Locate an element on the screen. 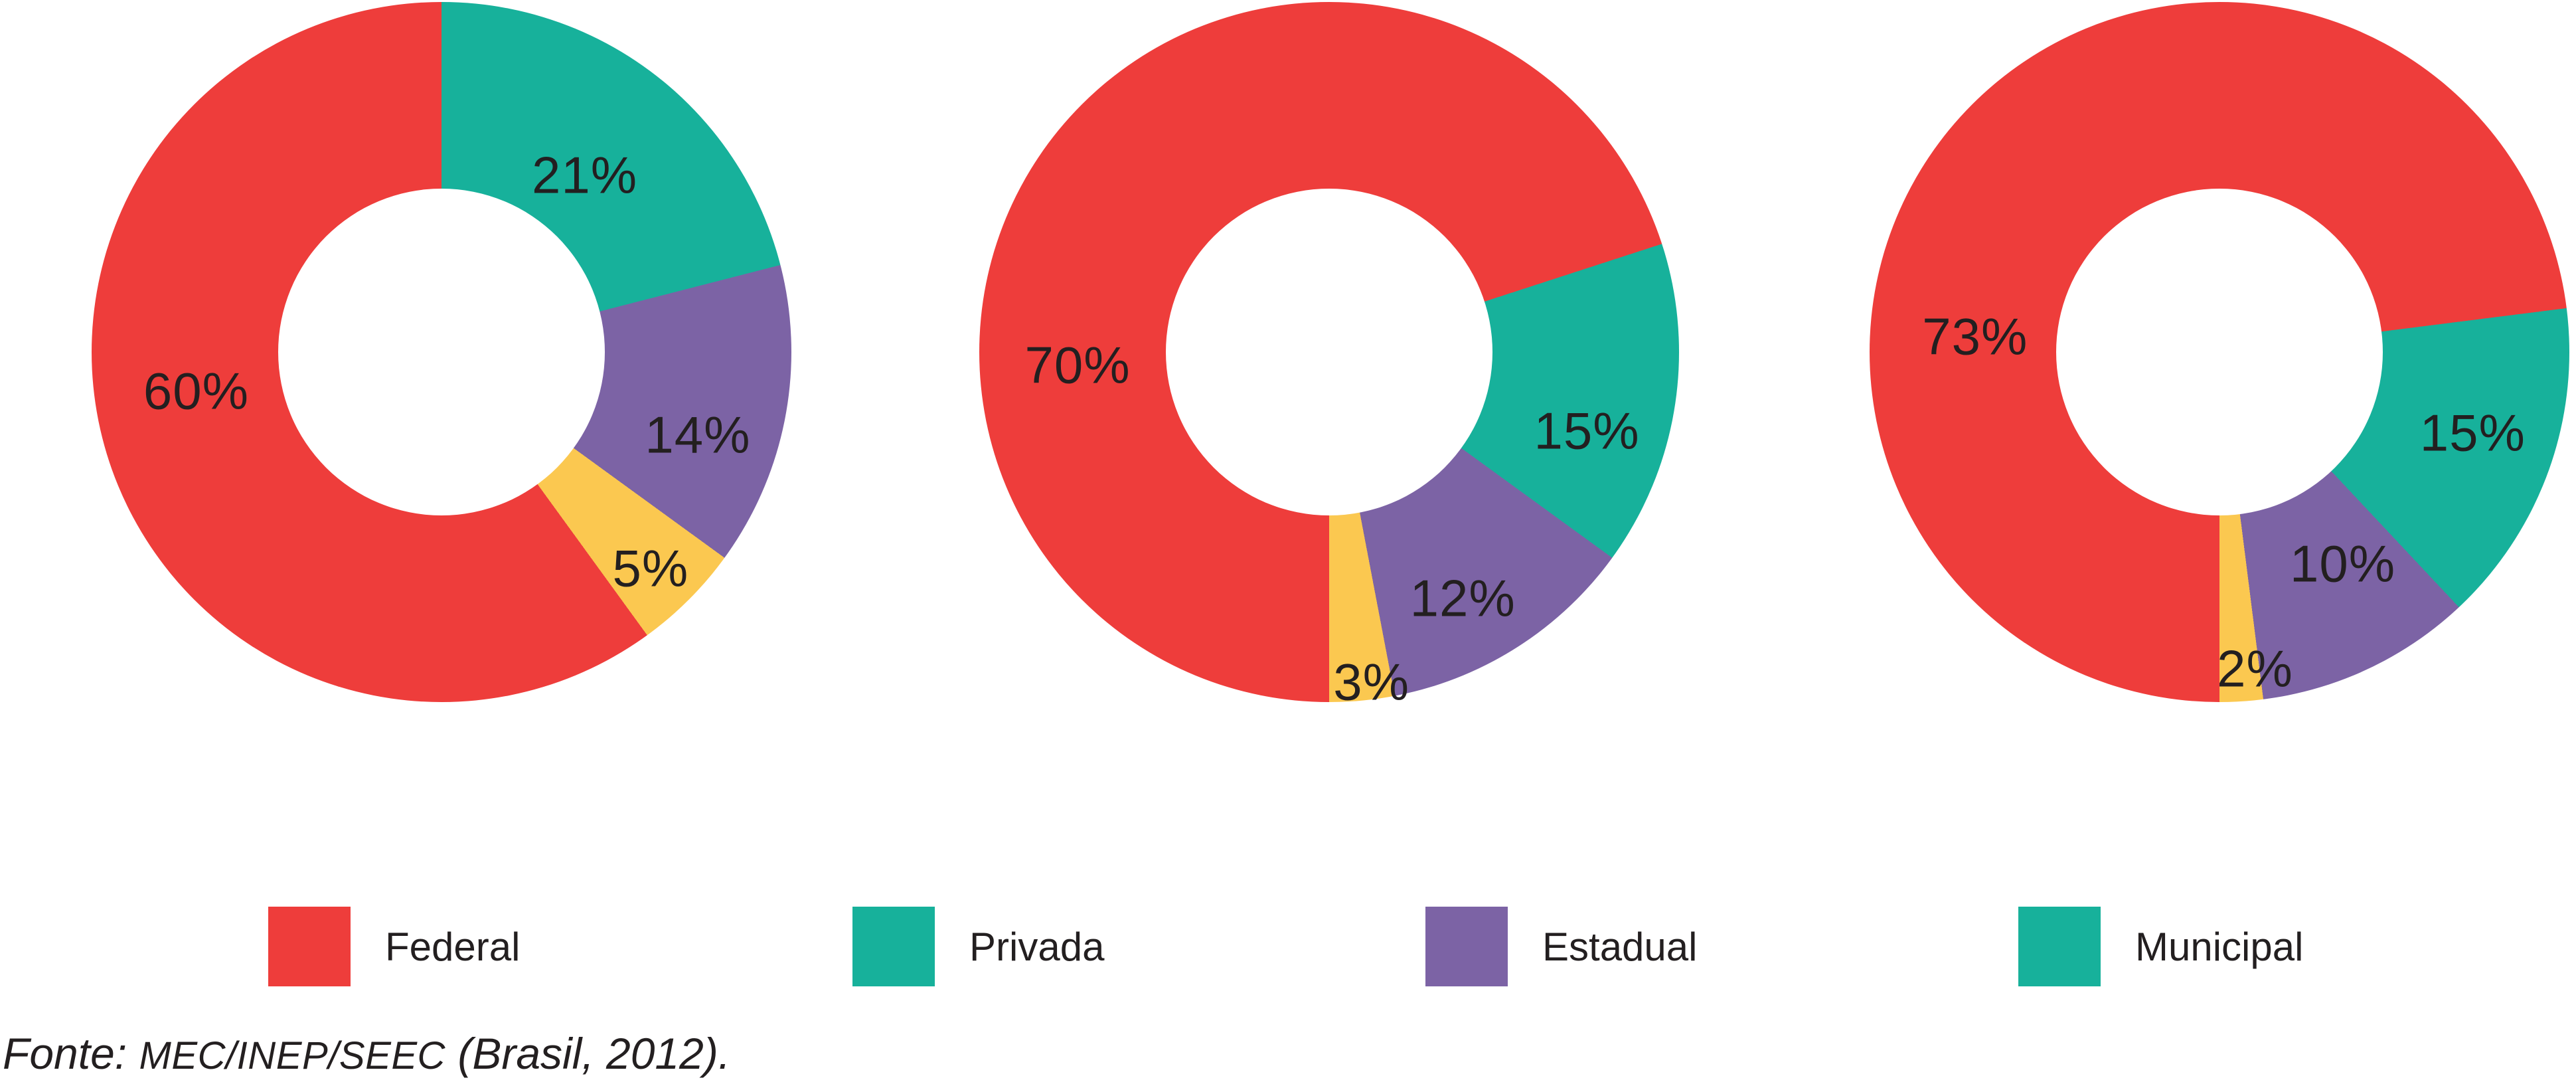 This screenshot has width=2576, height=1086. legend: Federal Privada Estadual Municipal is located at coordinates (1288, 947).